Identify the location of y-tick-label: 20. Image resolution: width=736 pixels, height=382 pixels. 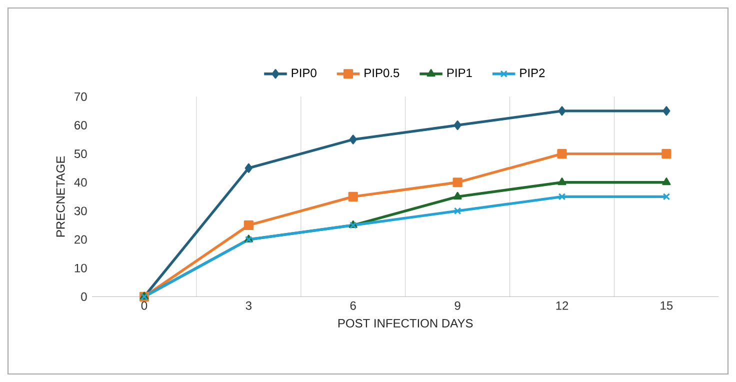
(80, 239).